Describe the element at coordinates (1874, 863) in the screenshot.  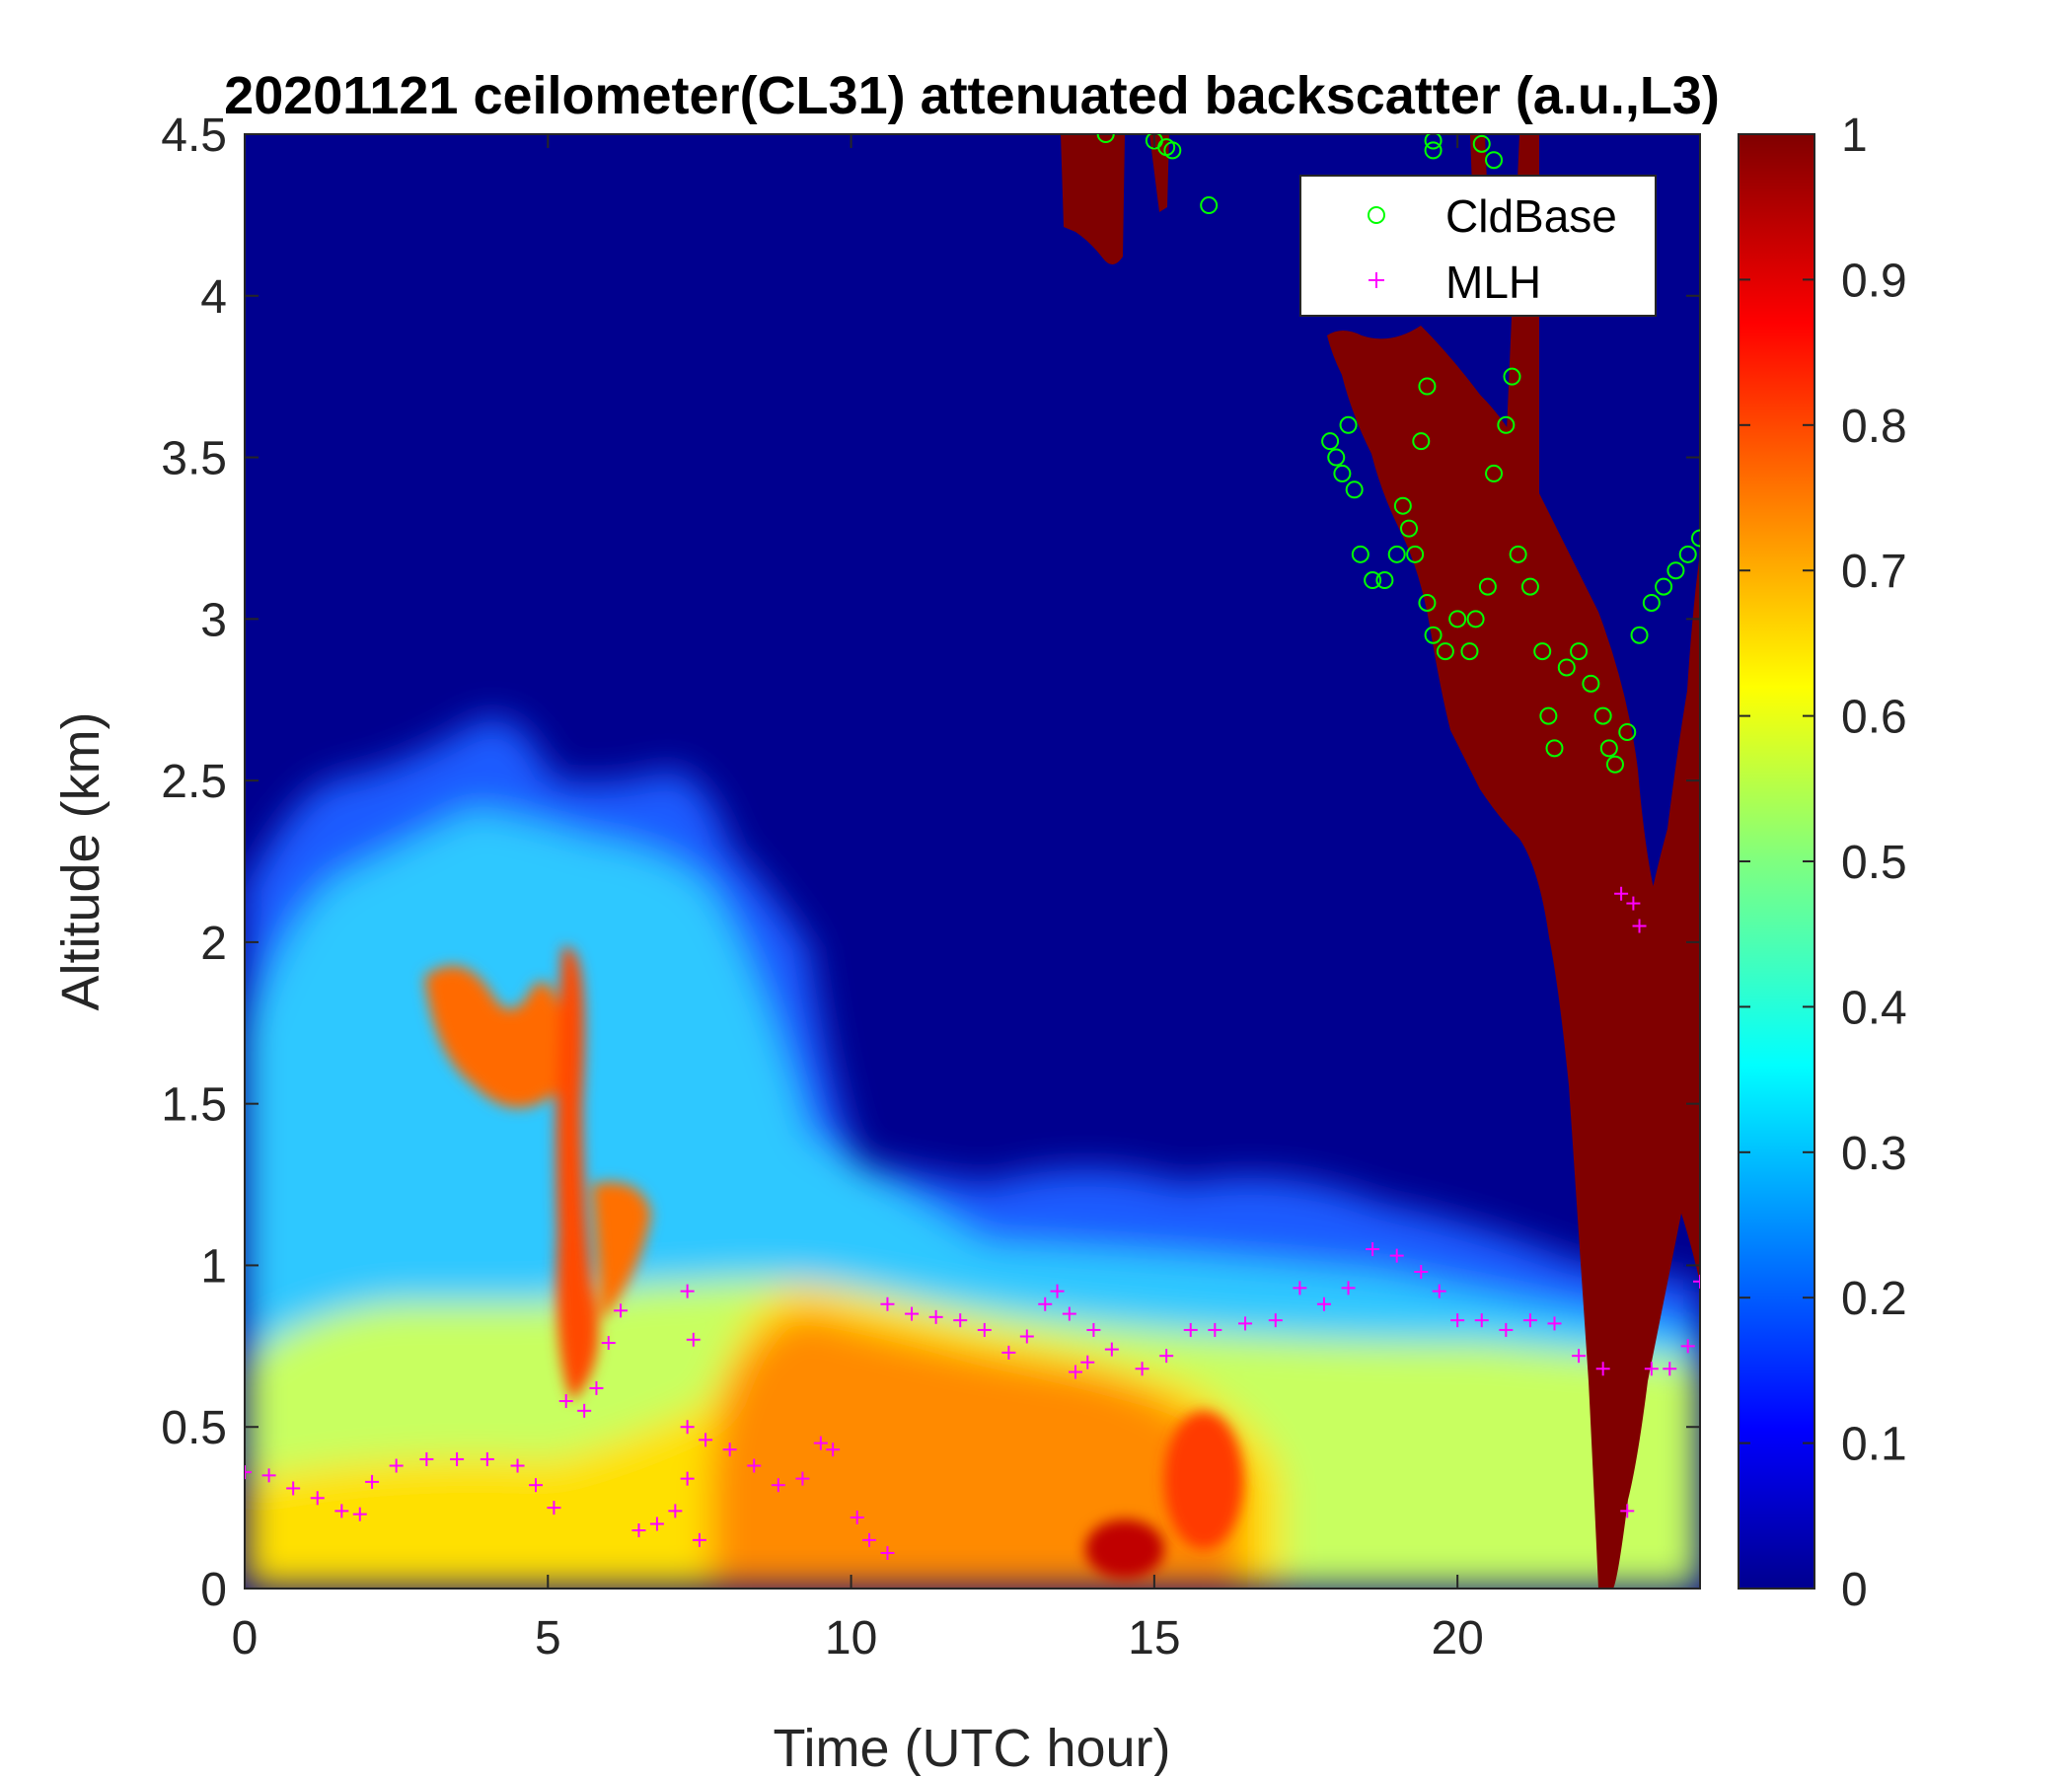
I see `colorbar-tick-label: 0.5` at that location.